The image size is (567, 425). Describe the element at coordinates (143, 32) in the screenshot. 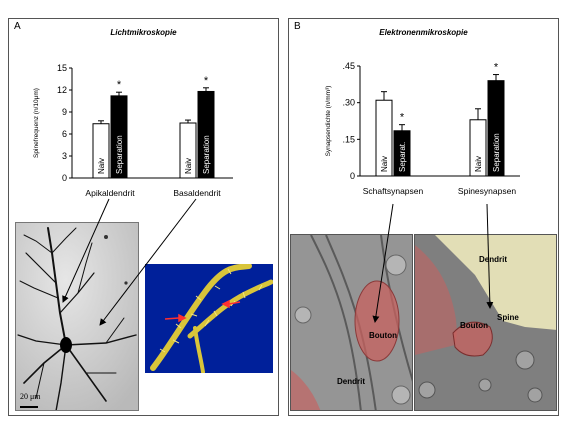

I see `panel-title: Lichtmikroskopie` at that location.